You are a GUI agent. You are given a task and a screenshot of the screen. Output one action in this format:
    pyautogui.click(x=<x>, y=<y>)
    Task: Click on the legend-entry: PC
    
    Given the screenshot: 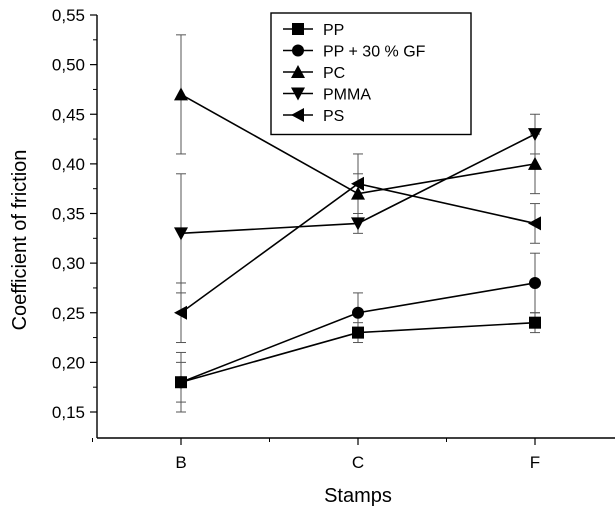 What is the action you would take?
    pyautogui.click(x=334, y=73)
    